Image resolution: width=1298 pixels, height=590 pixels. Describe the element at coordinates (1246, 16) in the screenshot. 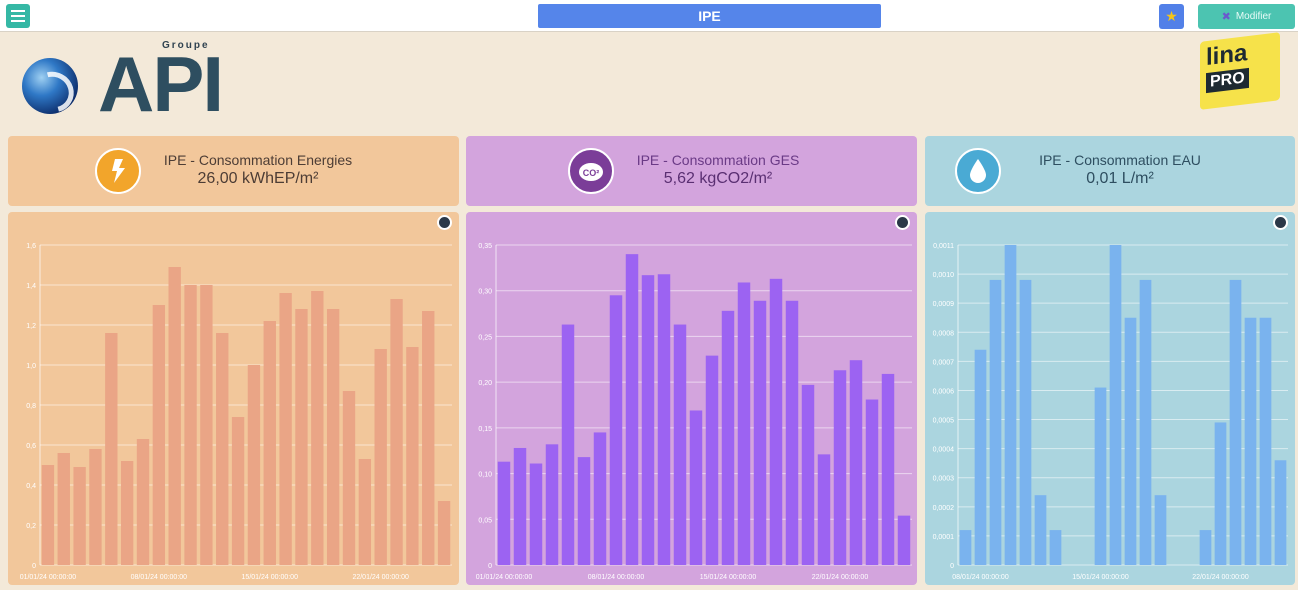

I see `modify-button: ✖ Modifier` at that location.